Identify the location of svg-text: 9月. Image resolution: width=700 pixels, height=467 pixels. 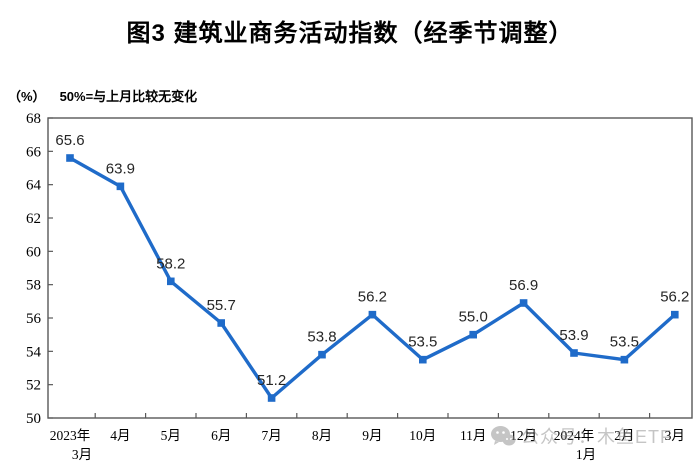
(372, 435).